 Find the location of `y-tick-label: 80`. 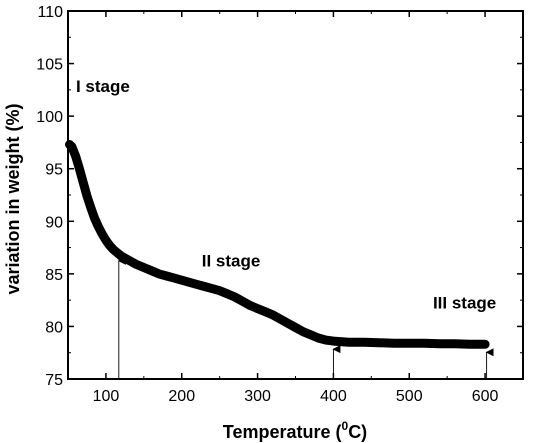

y-tick-label: 80 is located at coordinates (54, 327).